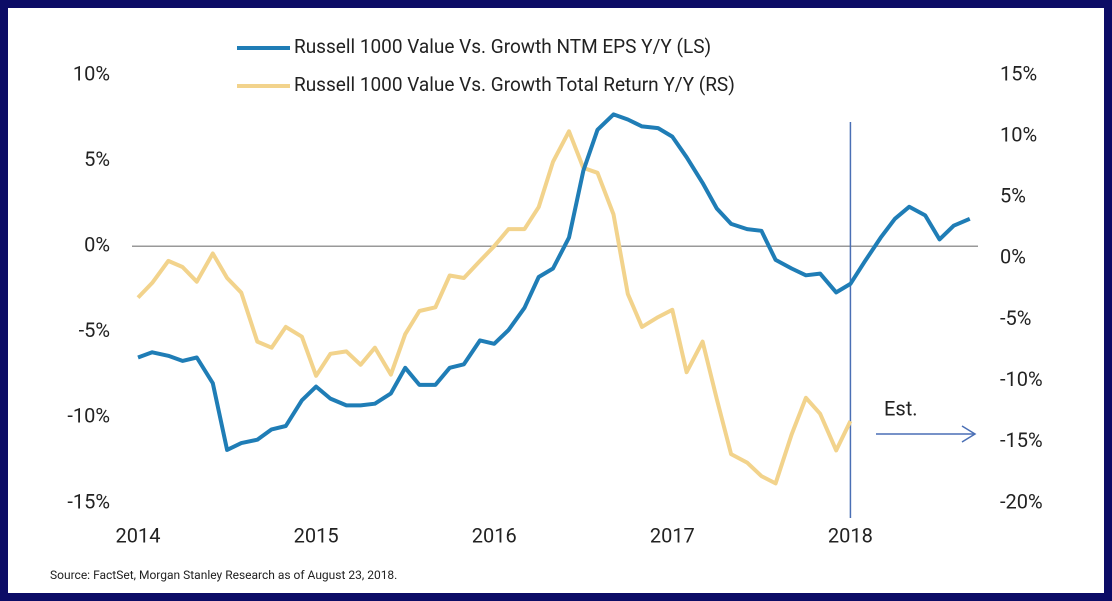 The width and height of the screenshot is (1112, 601). Describe the element at coordinates (88, 416) in the screenshot. I see `y-tick-label: -10%` at that location.